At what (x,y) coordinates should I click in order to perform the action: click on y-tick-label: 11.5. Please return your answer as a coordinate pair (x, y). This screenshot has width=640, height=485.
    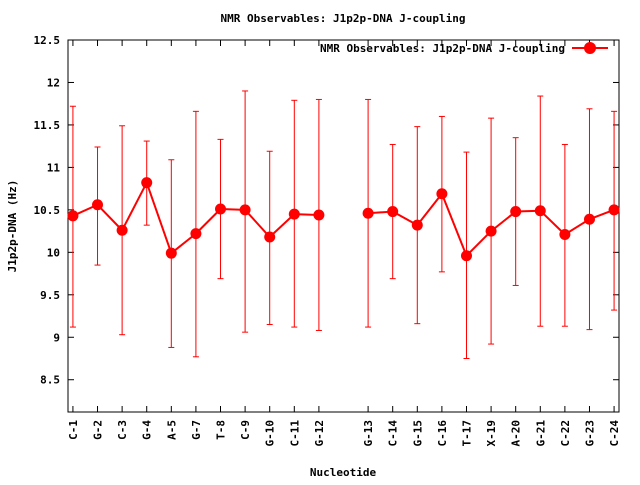
    Looking at the image, I should click on (47, 125).